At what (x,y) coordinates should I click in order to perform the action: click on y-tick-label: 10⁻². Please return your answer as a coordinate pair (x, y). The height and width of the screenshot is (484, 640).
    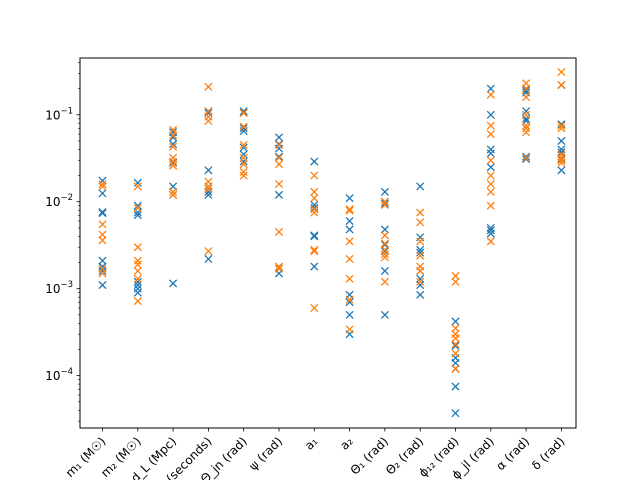
    Looking at the image, I should click on (59, 201).